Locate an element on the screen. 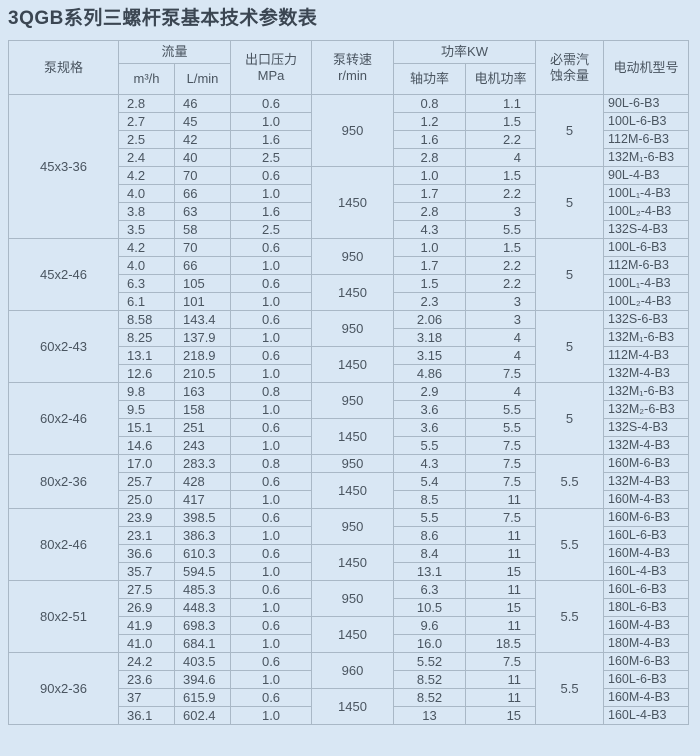 The image size is (700, 756). motor-model-cell: 160M-6-B3 is located at coordinates (646, 517).